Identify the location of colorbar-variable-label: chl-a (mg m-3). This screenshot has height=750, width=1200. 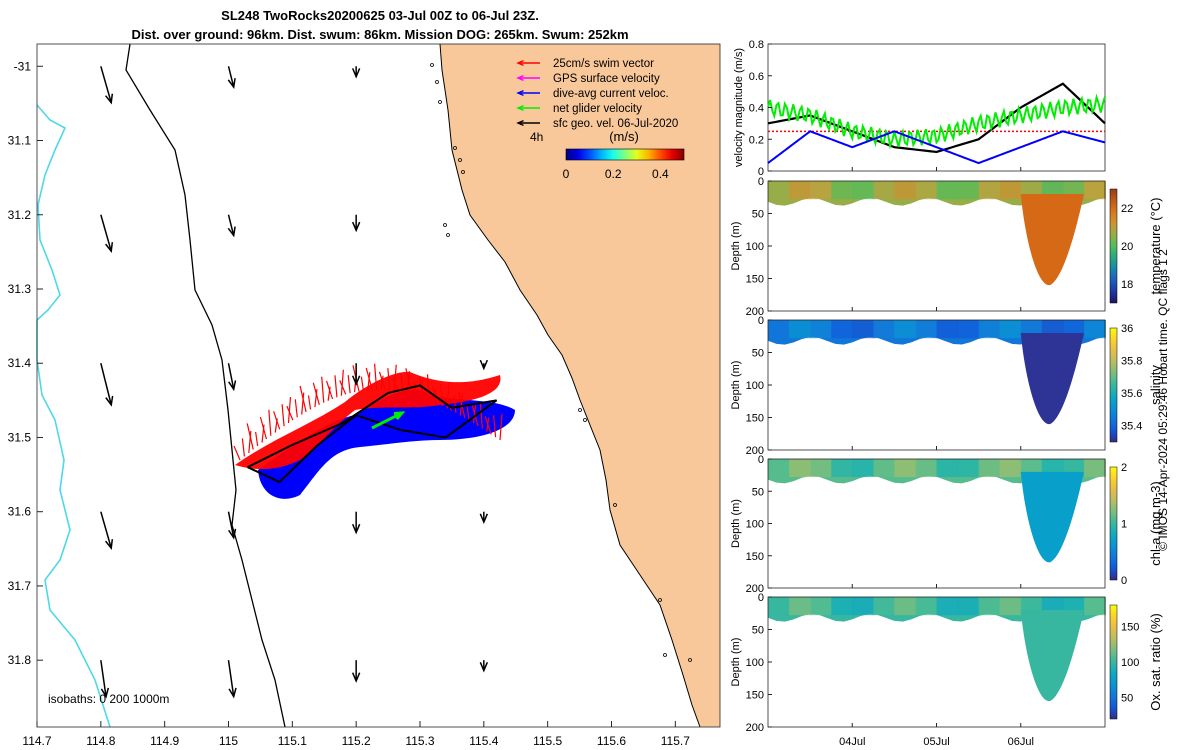
(1155, 523).